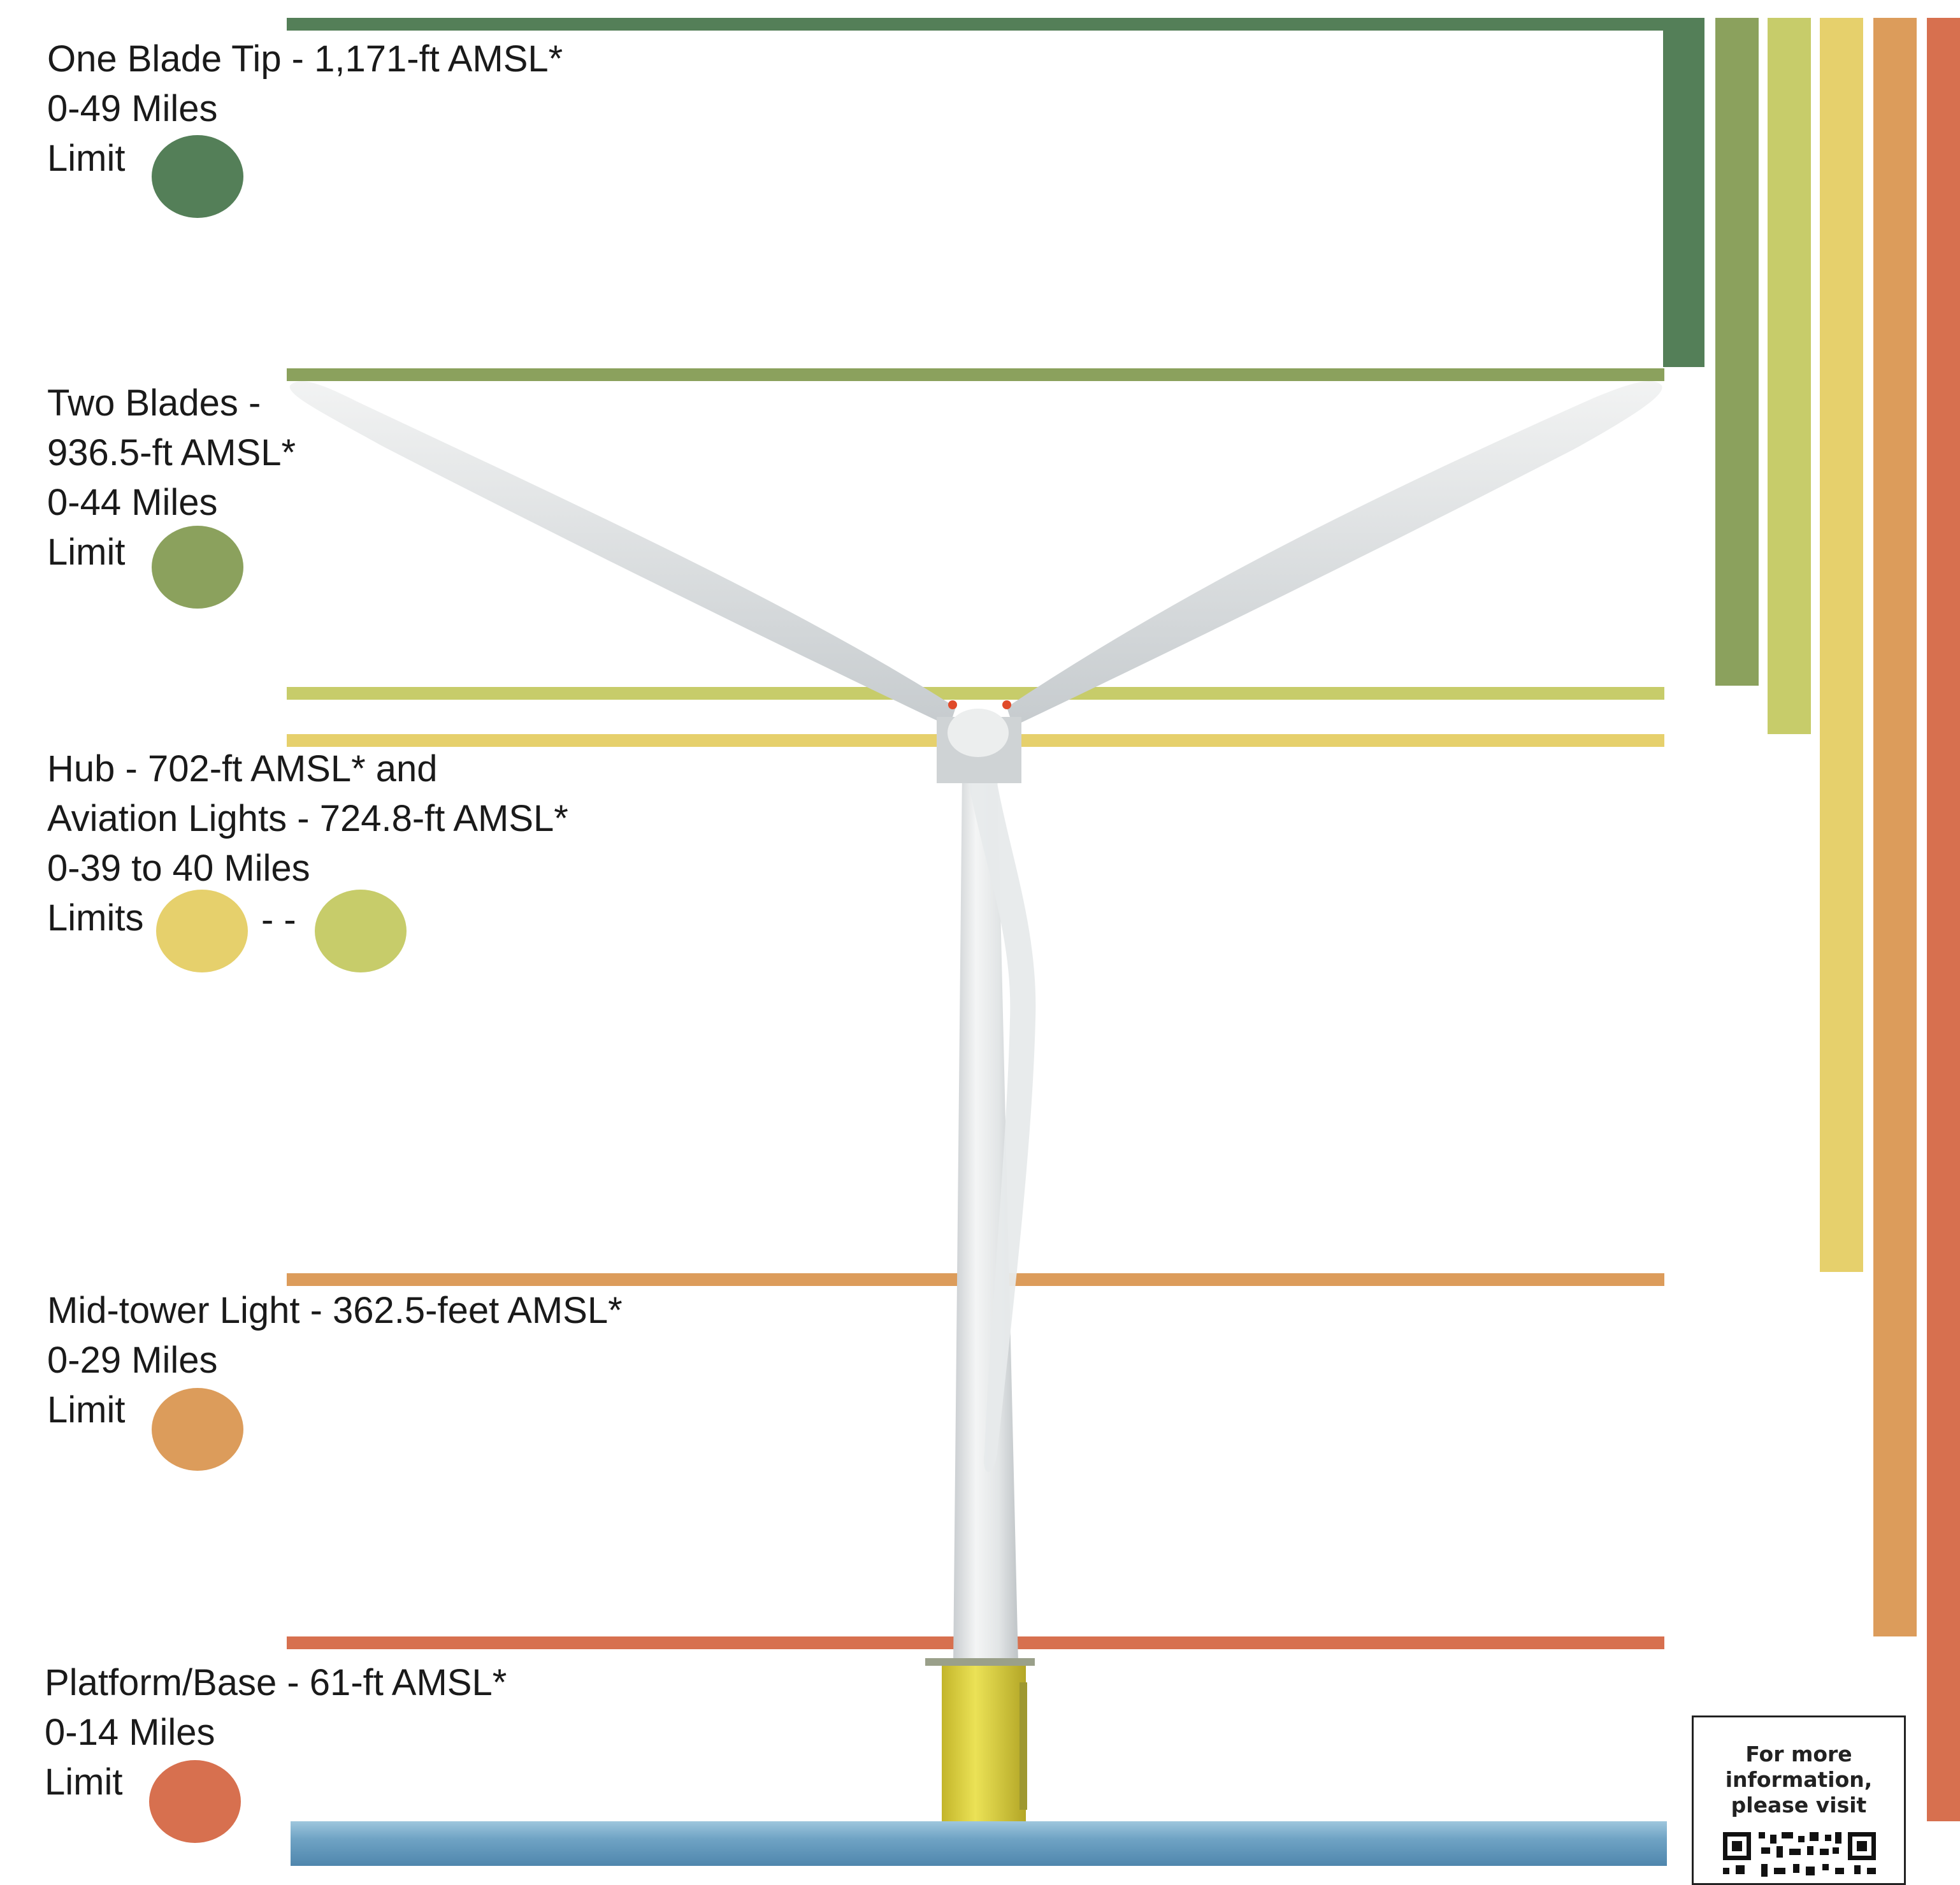  I want to click on platform-label-line-3: Limit, so click(84, 1782).